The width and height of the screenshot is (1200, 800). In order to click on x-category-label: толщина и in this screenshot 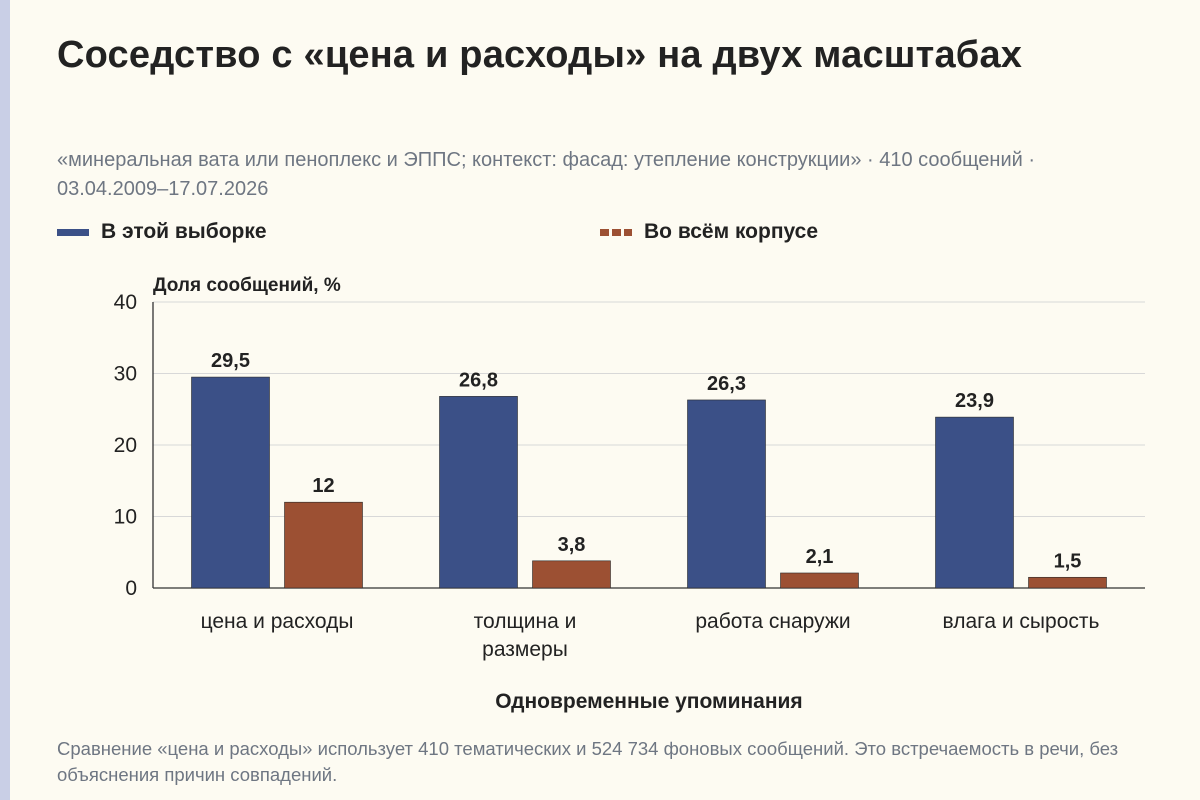, I will do `click(525, 621)`.